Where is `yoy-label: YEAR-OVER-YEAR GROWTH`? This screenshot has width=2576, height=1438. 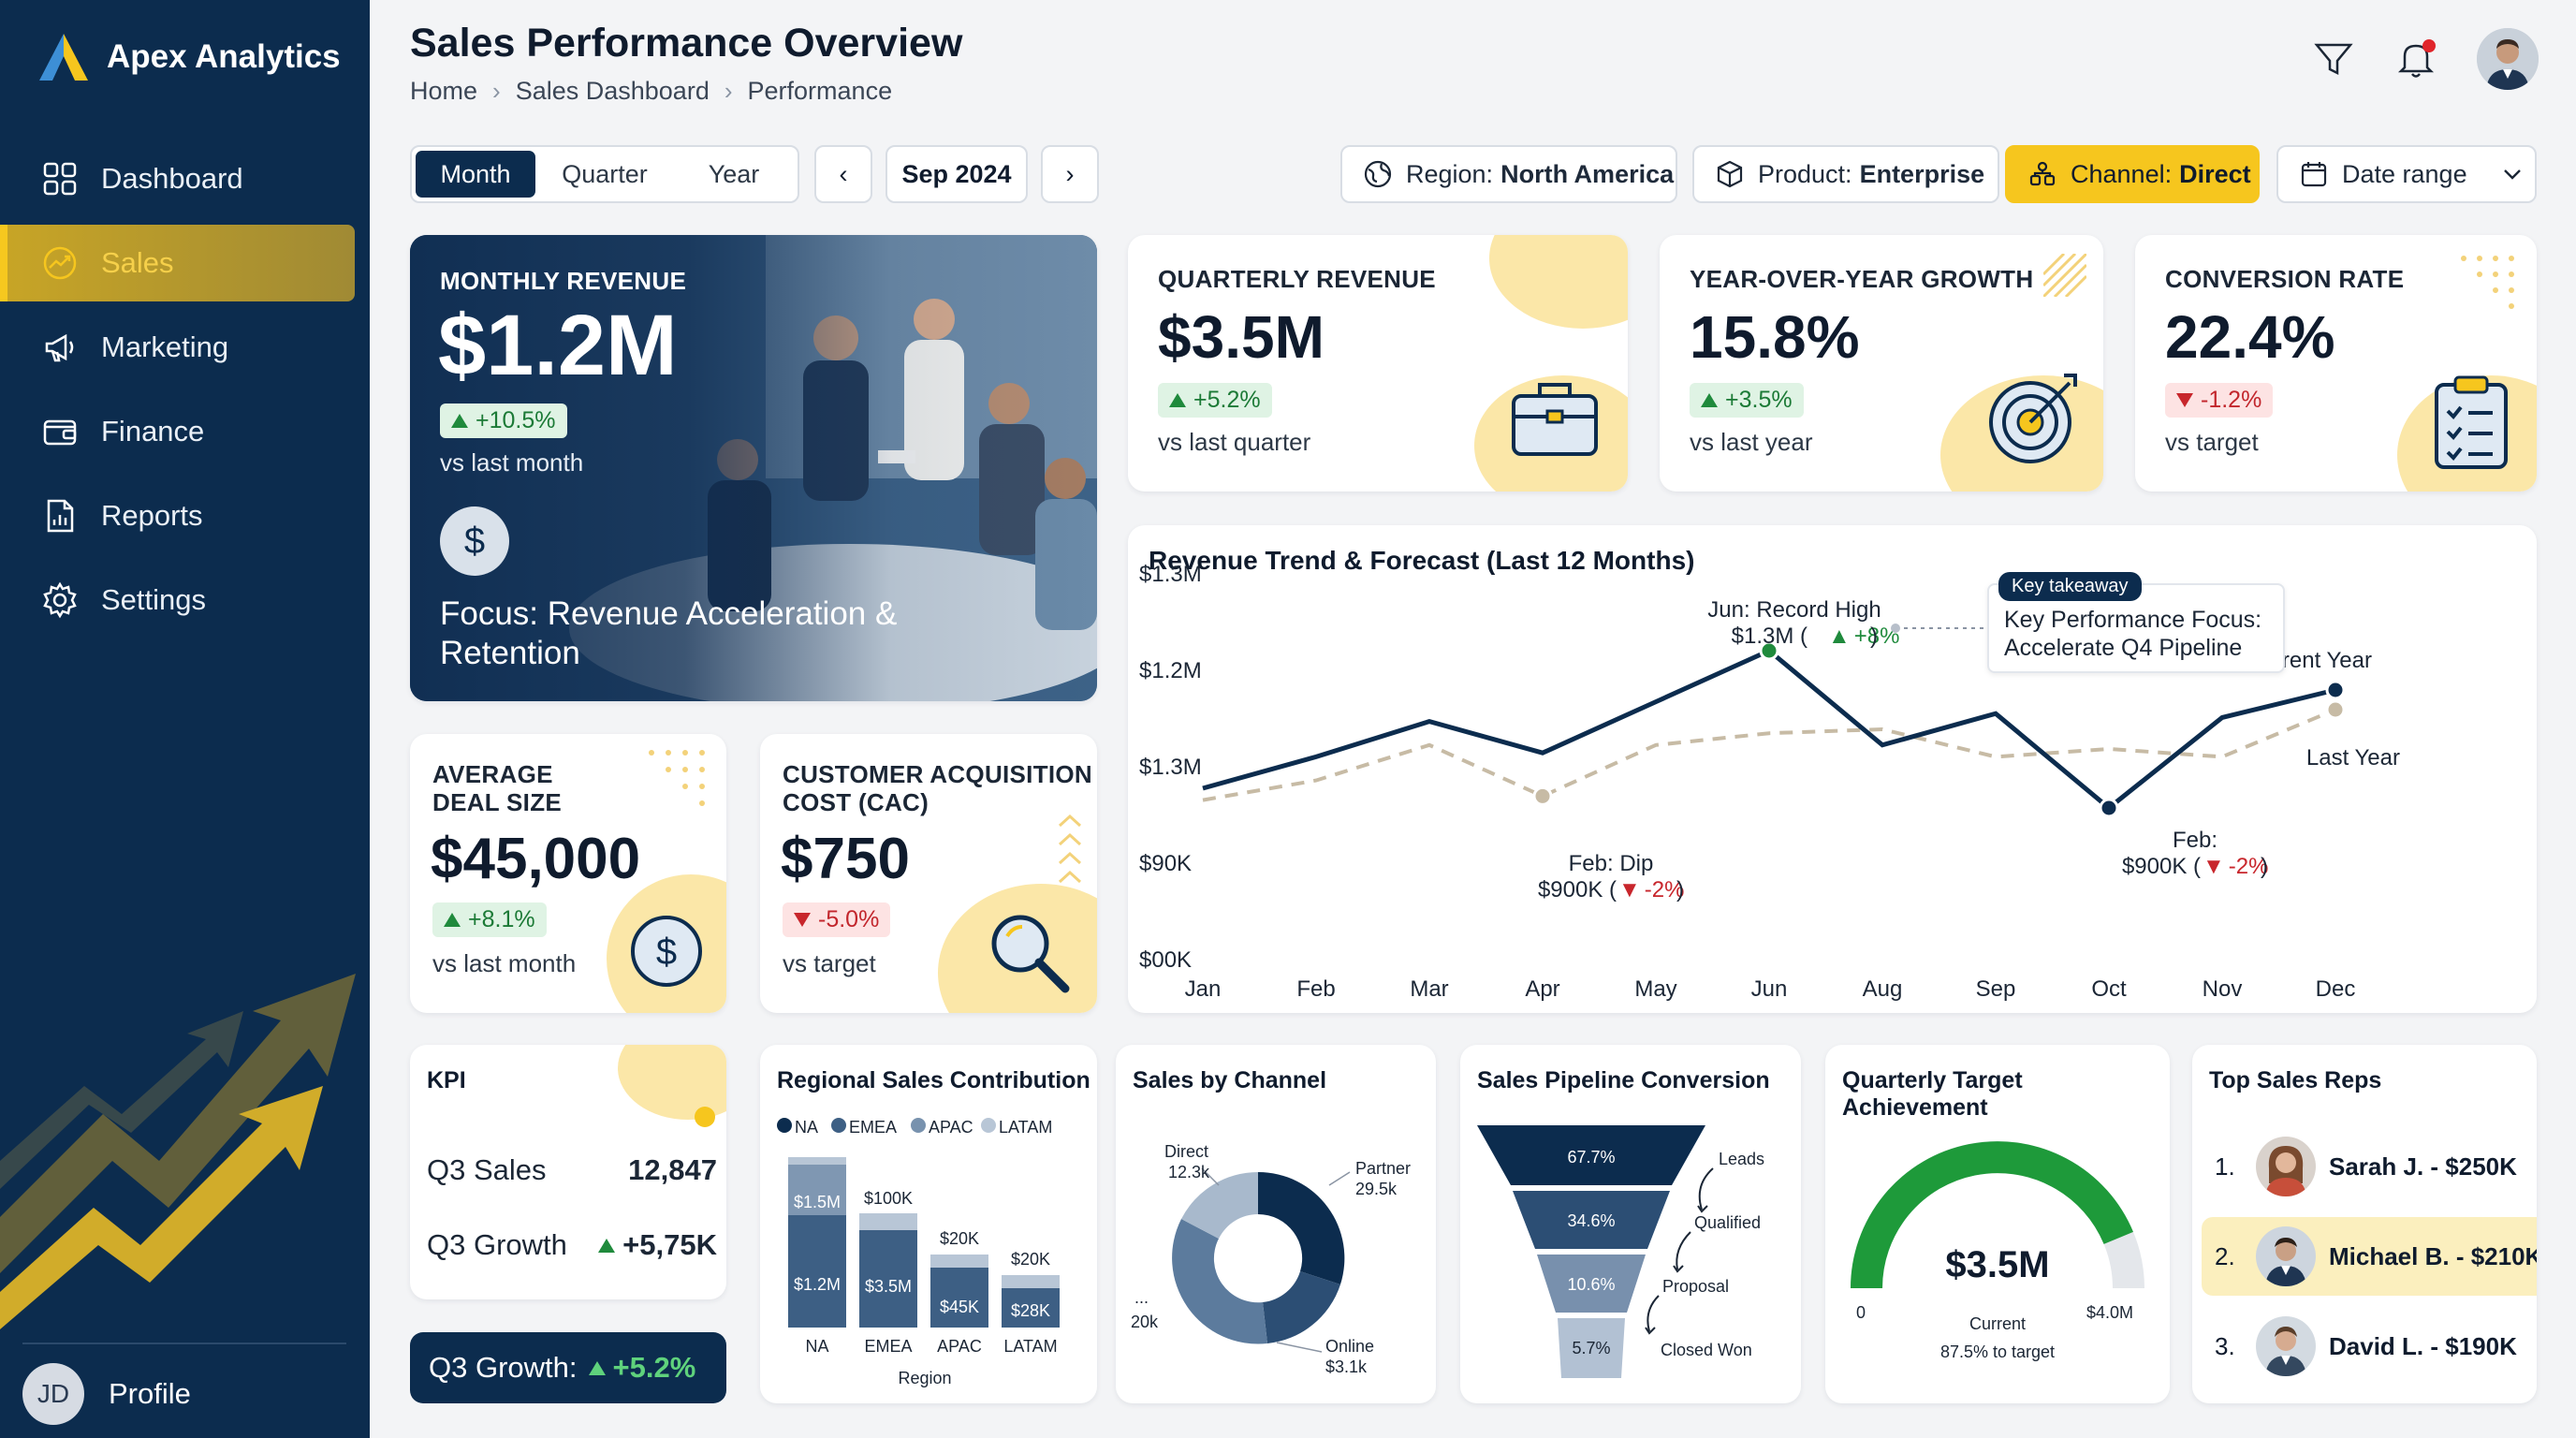
yoy-label: YEAR-OVER-YEAR GROWTH is located at coordinates (1862, 279).